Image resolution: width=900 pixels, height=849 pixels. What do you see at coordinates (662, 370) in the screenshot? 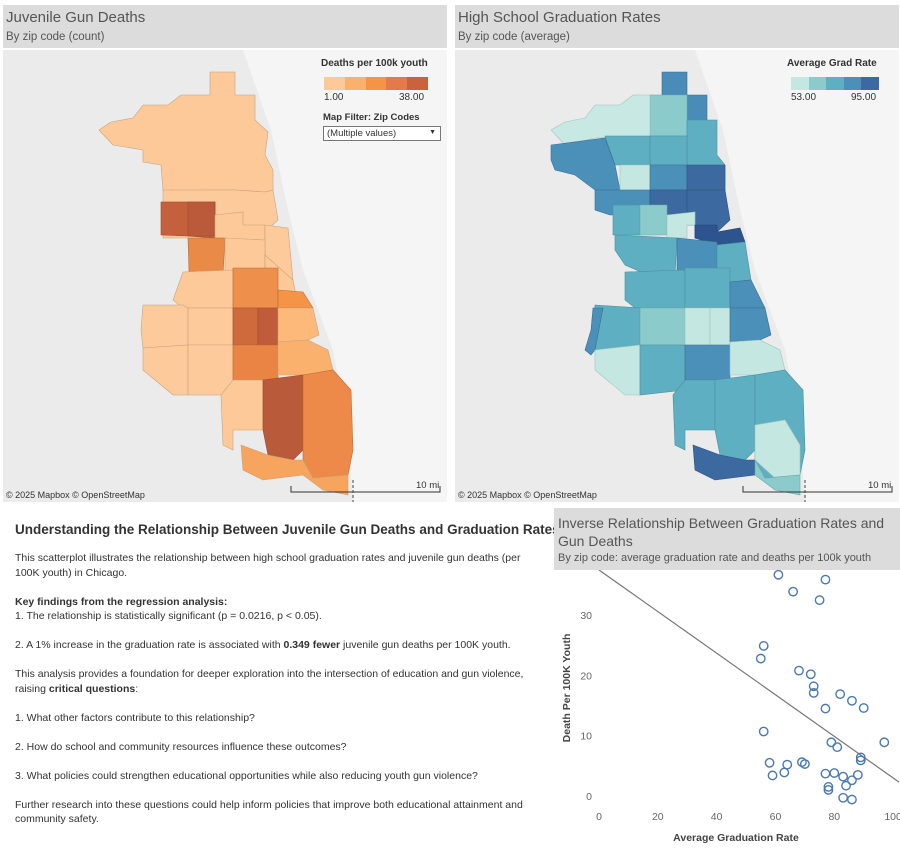
I see `zip-chicago-lawn` at bounding box center [662, 370].